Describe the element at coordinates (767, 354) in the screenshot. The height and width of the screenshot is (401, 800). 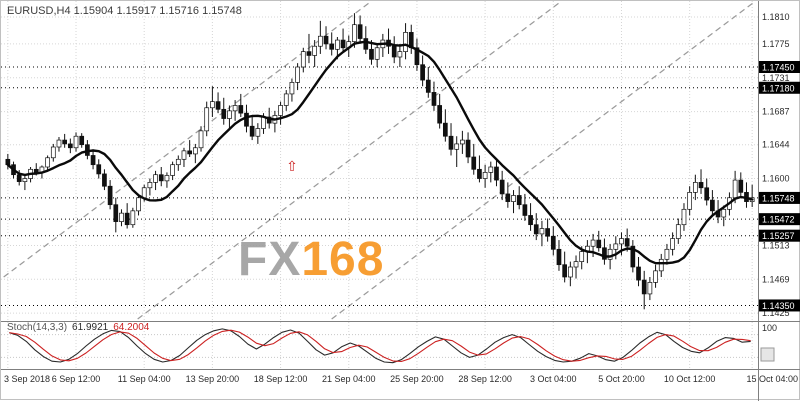
I see `pane-scroll-button` at that location.